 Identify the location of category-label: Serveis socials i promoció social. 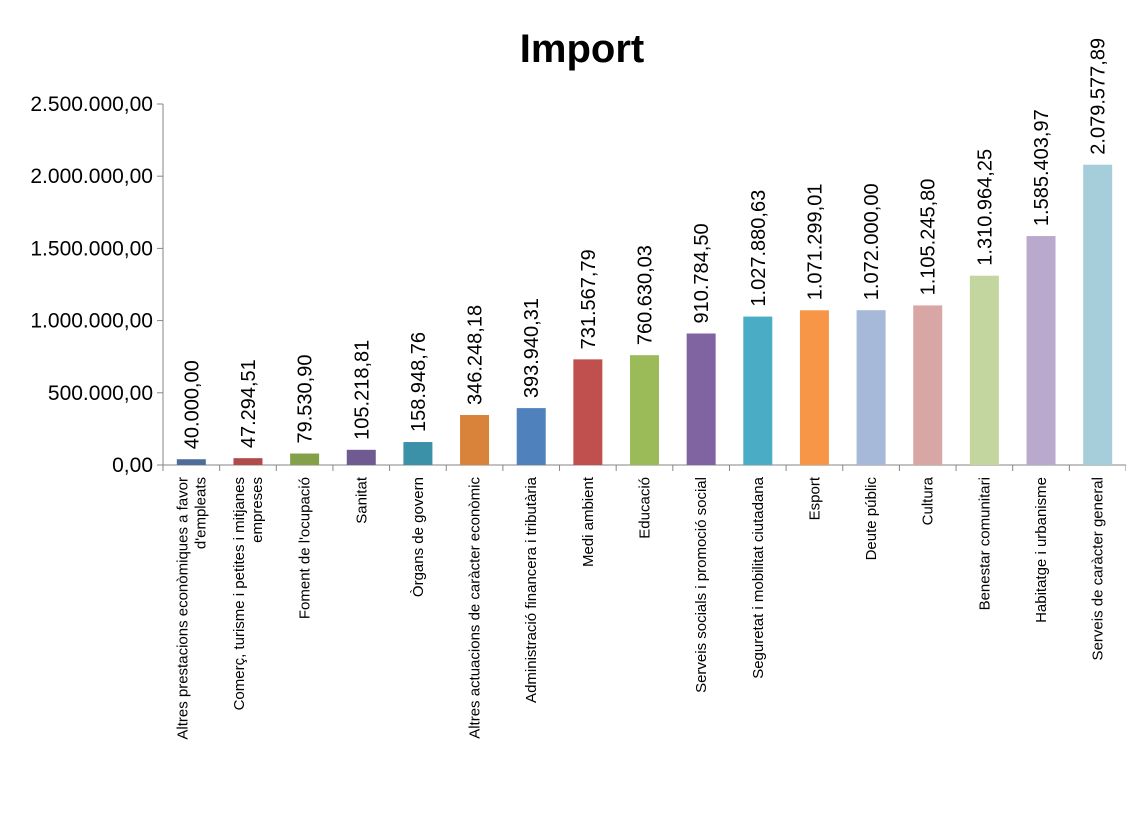
(701, 585).